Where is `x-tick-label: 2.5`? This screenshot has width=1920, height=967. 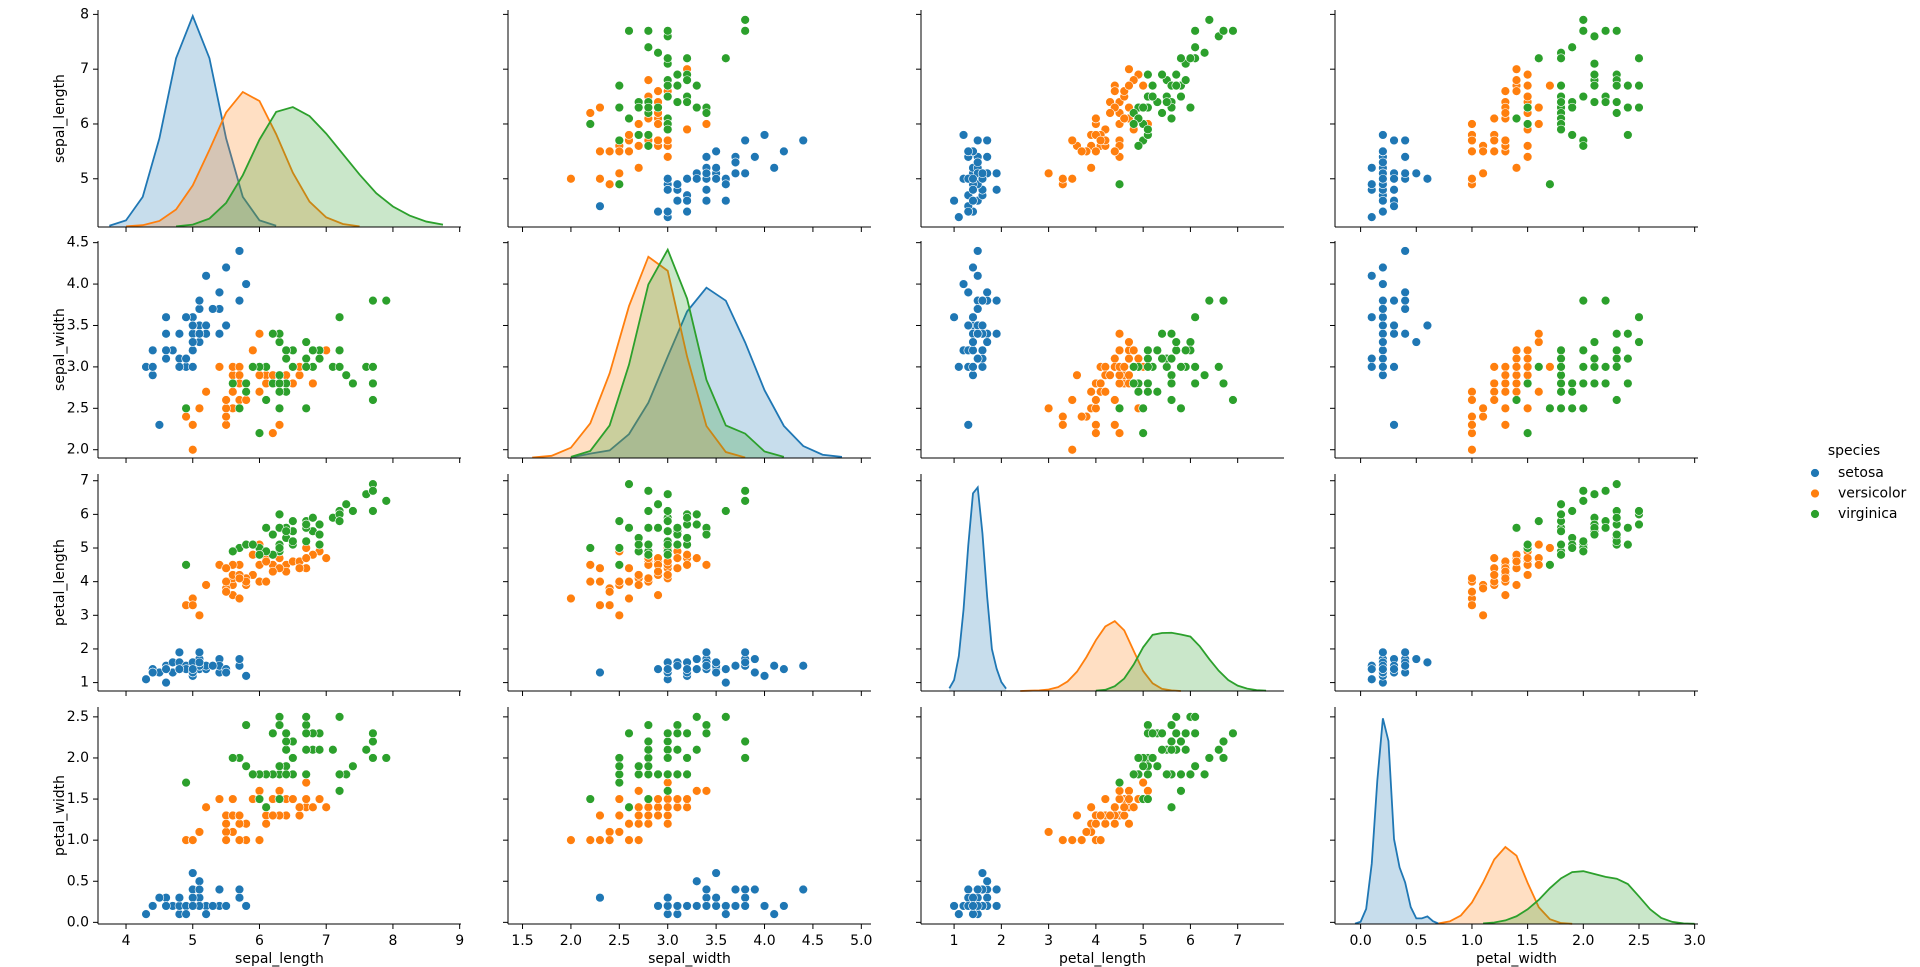
x-tick-label: 2.5 is located at coordinates (1639, 941).